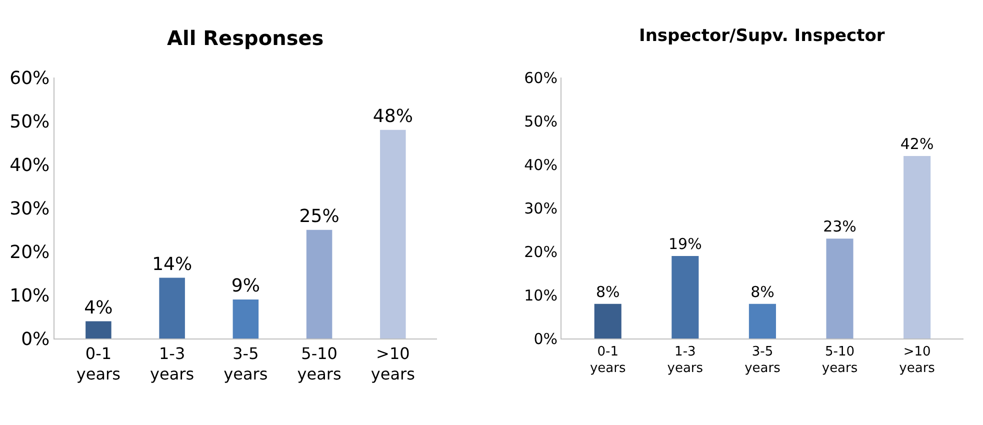  What do you see at coordinates (762, 36) in the screenshot?
I see `chart-title: Inspector/Supv. Inspector` at bounding box center [762, 36].